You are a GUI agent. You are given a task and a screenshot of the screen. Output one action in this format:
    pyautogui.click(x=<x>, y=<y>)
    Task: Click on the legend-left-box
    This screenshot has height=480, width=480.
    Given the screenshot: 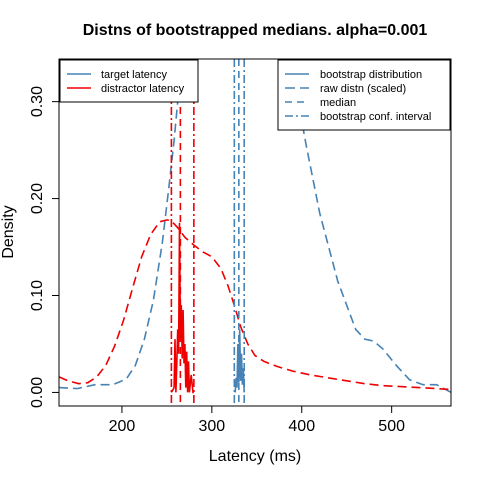 What is the action you would take?
    pyautogui.click(x=129, y=81)
    